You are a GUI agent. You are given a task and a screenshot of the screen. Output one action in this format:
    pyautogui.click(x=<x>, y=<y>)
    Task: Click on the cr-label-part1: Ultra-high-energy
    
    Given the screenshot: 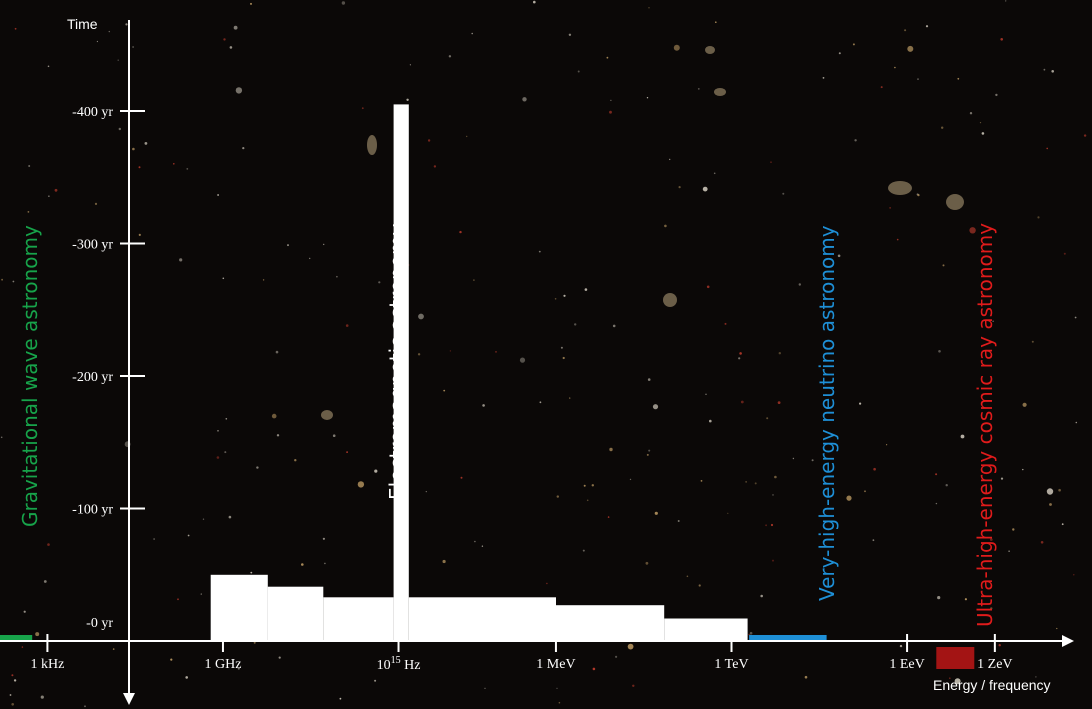 What is the action you would take?
    pyautogui.click(x=985, y=539)
    